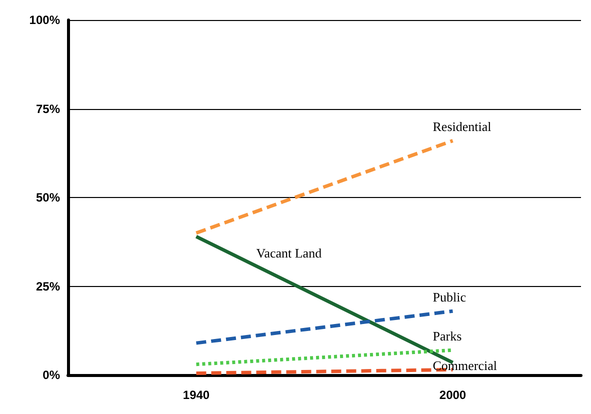  I want to click on x-tick-label: 1940, so click(196, 395).